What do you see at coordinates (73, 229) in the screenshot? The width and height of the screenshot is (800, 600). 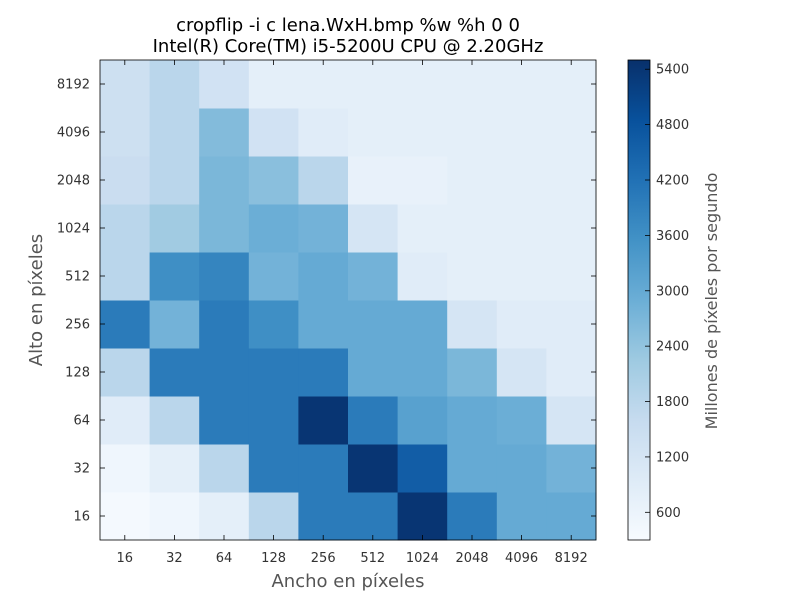 I see `y-tick-label: 1024` at bounding box center [73, 229].